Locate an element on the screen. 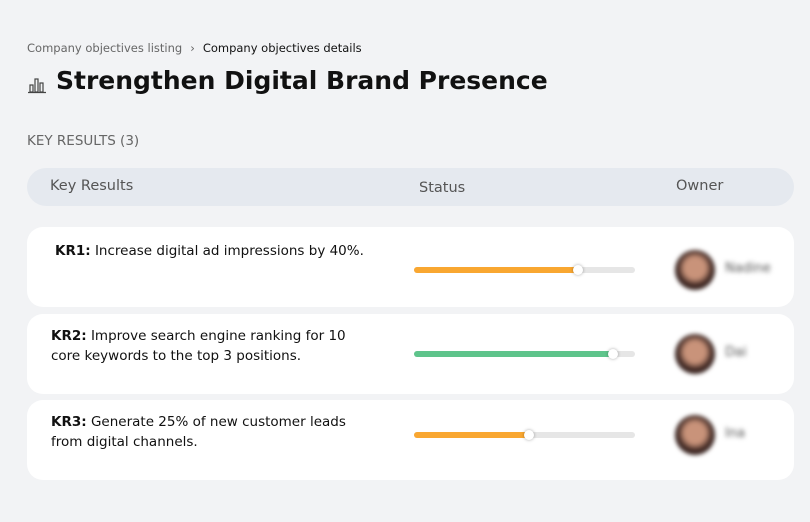 The height and width of the screenshot is (522, 810). section-title: KEY RESULTS (3) is located at coordinates (83, 141).